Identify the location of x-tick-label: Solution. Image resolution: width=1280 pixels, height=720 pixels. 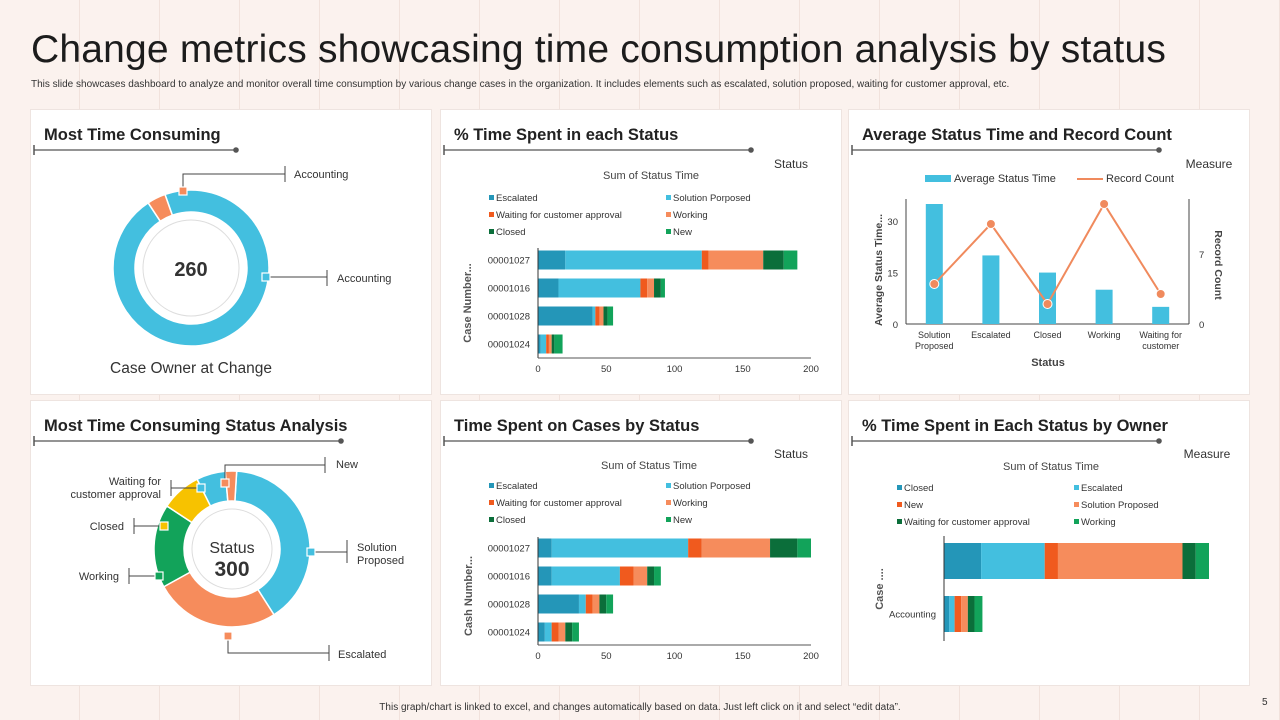
(934, 335).